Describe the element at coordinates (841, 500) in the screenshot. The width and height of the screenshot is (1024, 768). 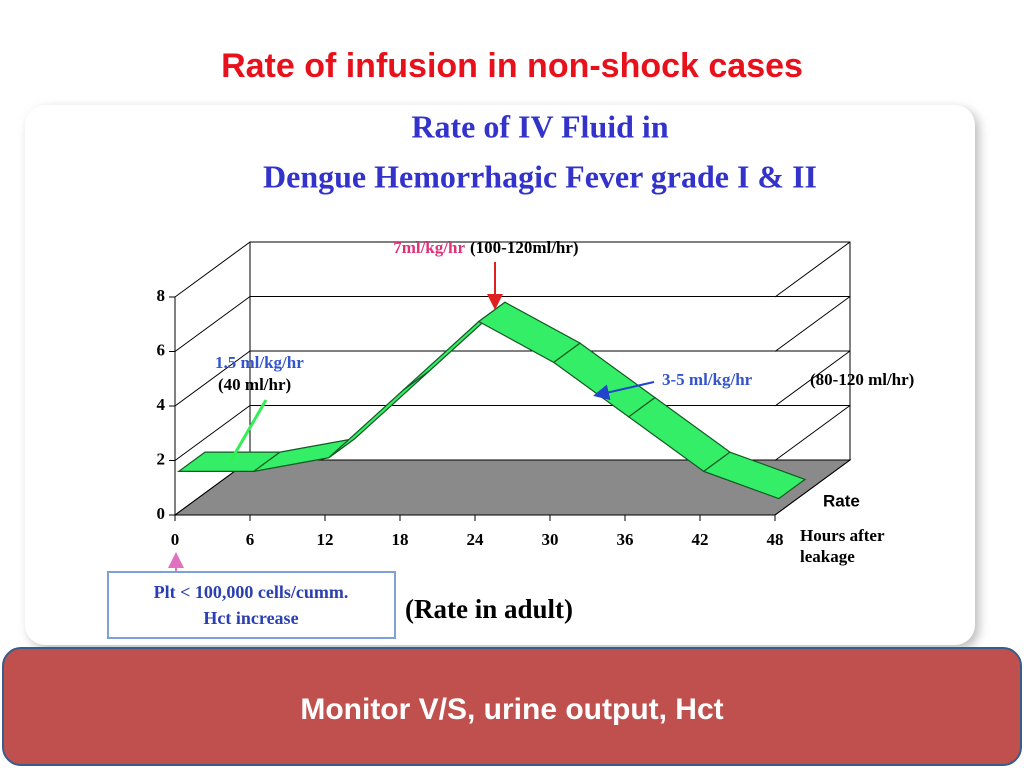
I see `y-axis-label: Rate` at that location.